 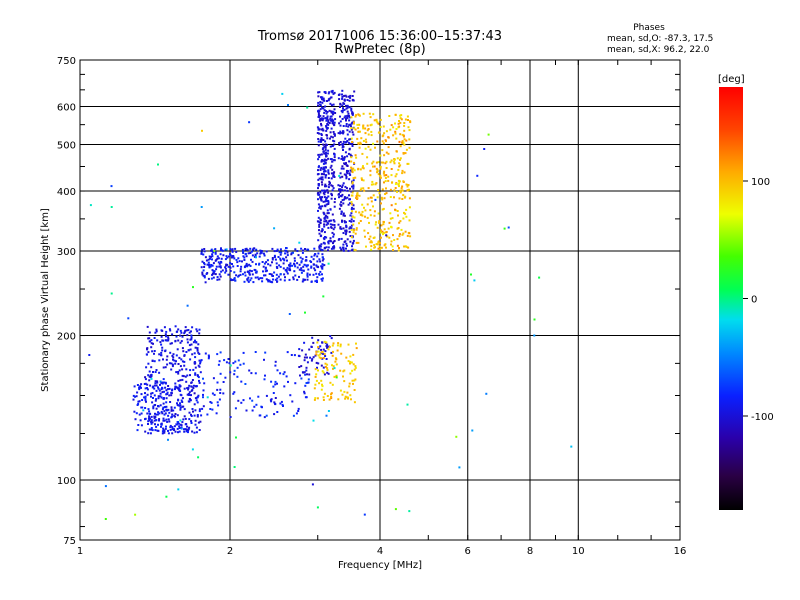 I want to click on x-tick-label: 16, so click(x=680, y=551).